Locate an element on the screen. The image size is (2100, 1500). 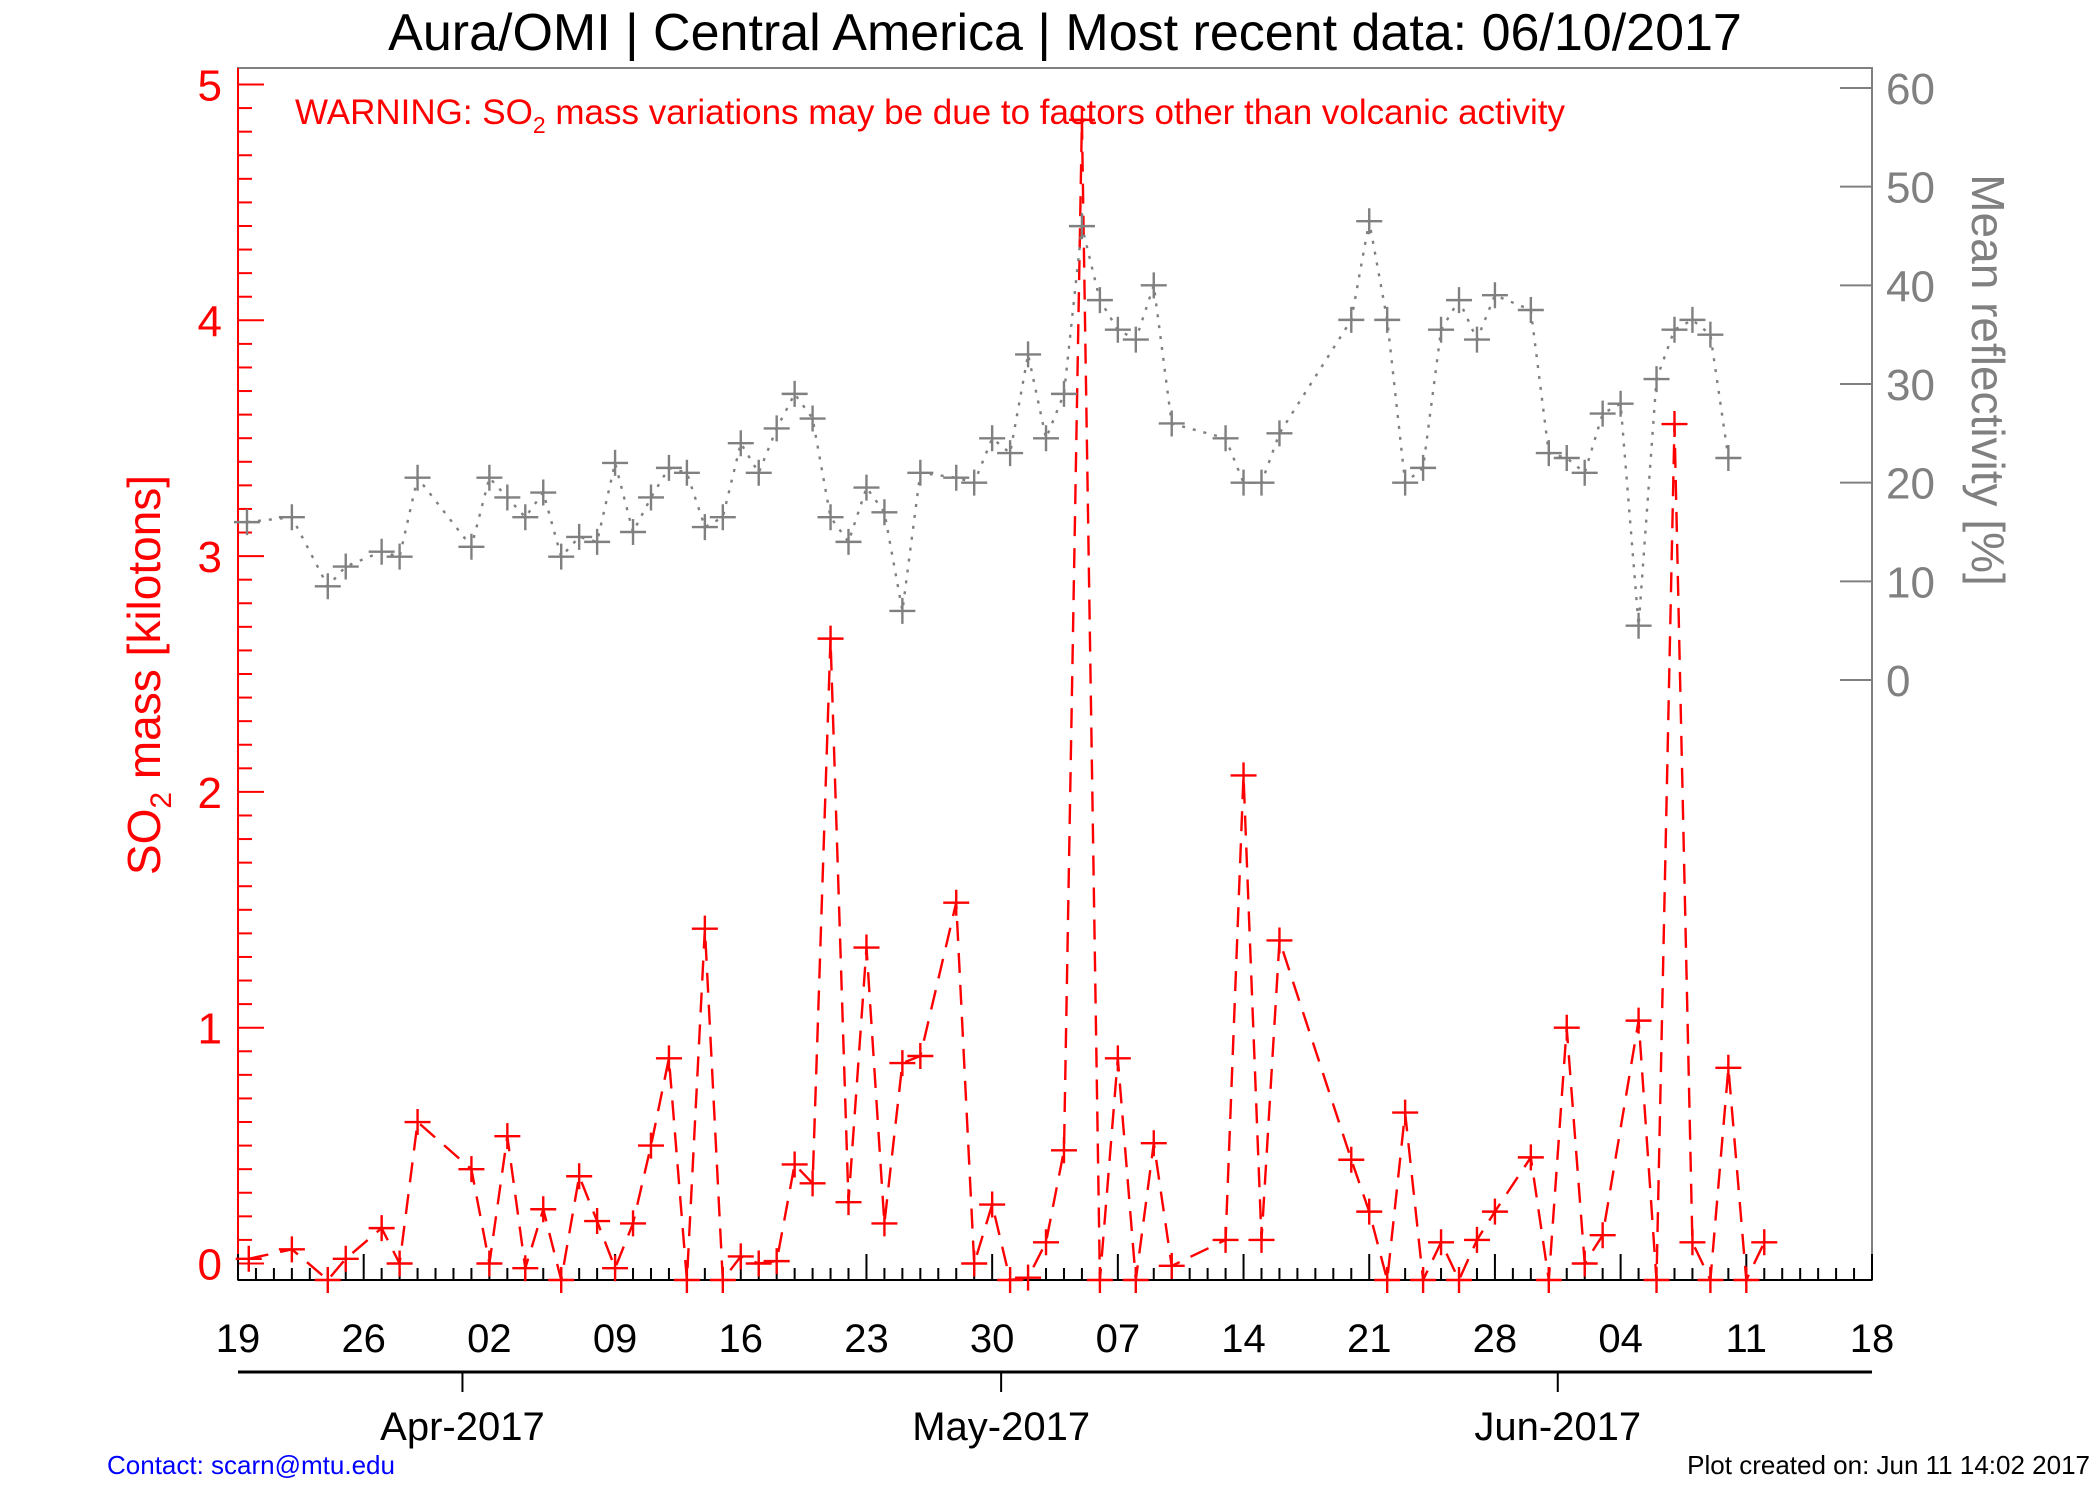
plot-created-footer: Plot created on: Jun 11 14:02 2017 is located at coordinates (1888, 1465).